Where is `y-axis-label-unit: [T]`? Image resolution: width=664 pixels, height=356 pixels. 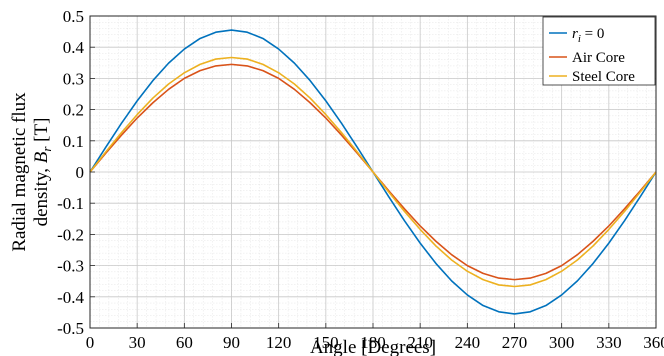 y-axis-label-unit: [T] is located at coordinates (41, 132).